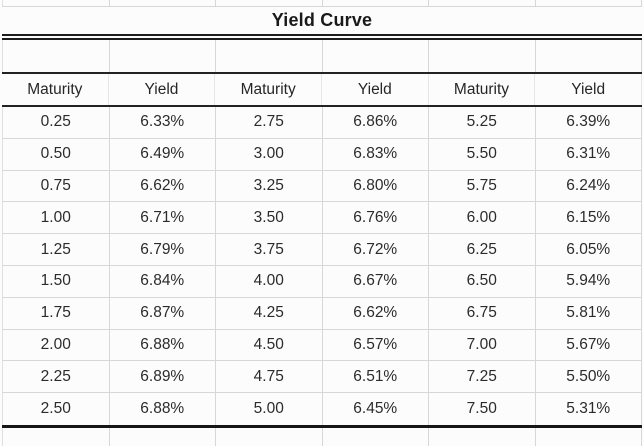 This screenshot has width=644, height=446. I want to click on table-row: 0.50 6.49% 3.00 6.83% 5.50 6.31%, so click(322, 154).